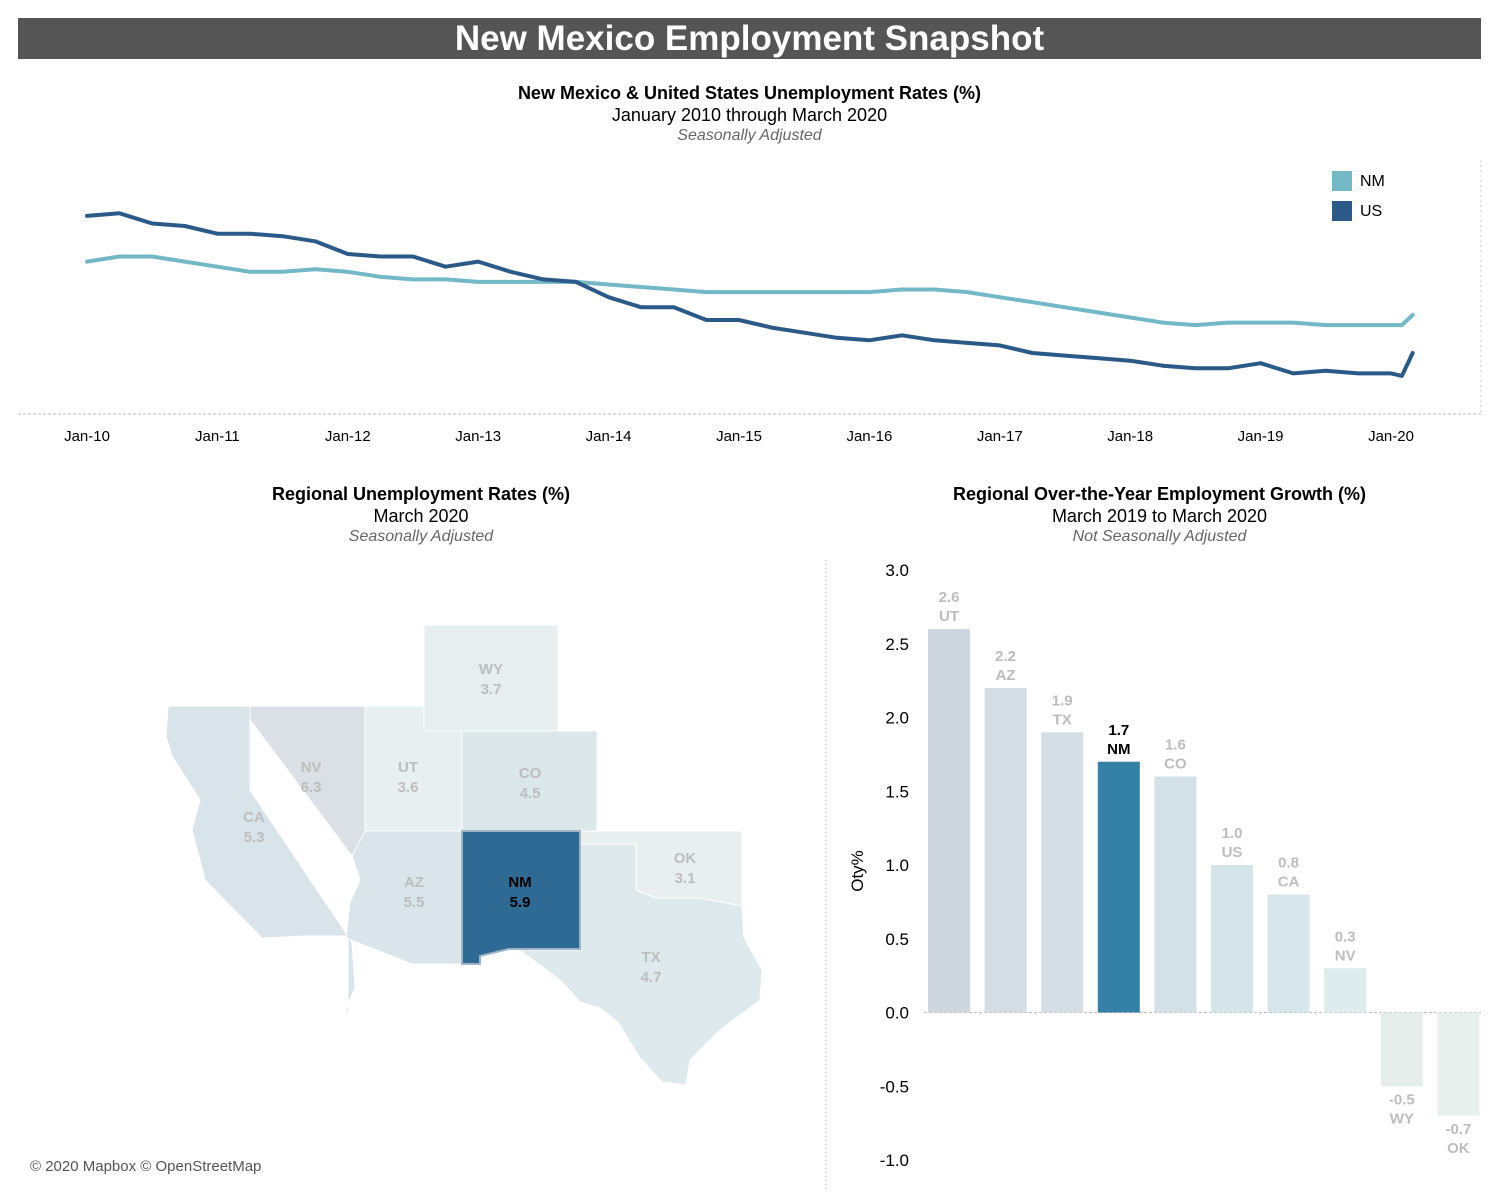 The image size is (1499, 1199). I want to click on map-state-nm, so click(521, 897).